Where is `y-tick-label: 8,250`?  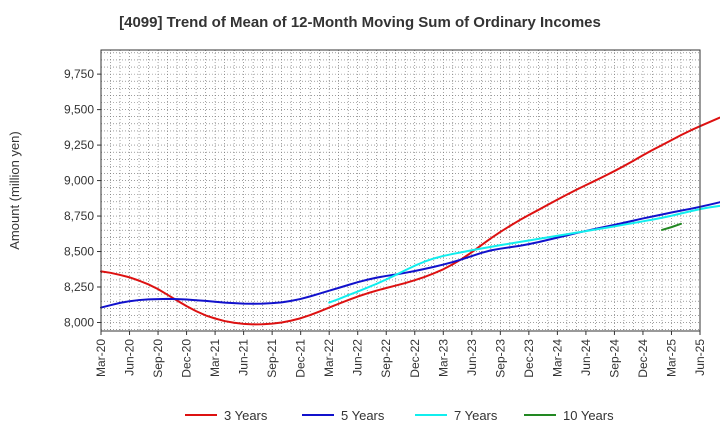 y-tick-label: 8,250 is located at coordinates (79, 287).